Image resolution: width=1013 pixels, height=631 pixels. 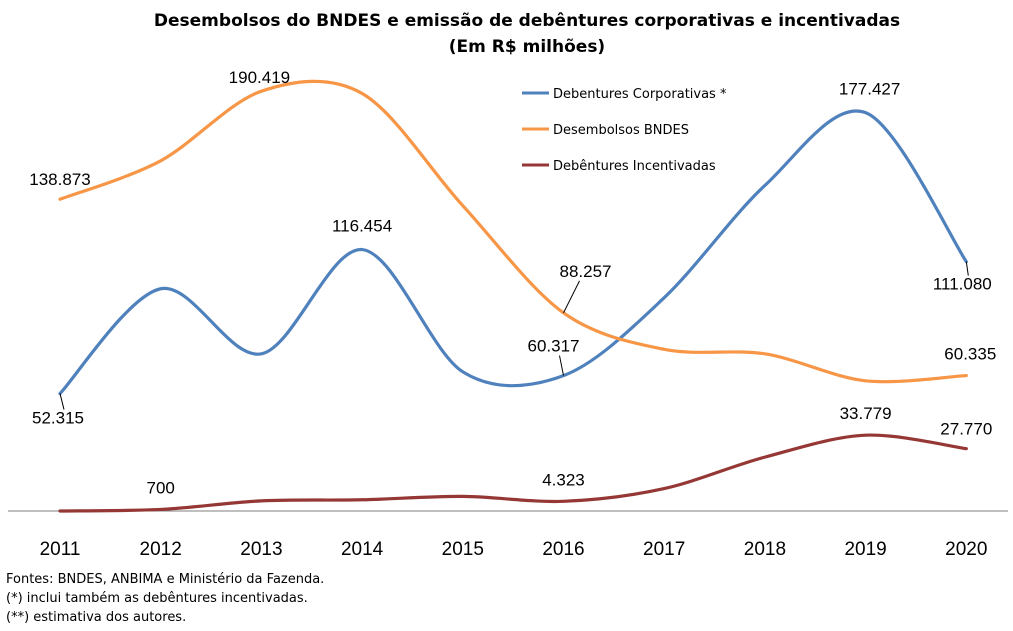 What do you see at coordinates (362, 226) in the screenshot?
I see `data-label-debentures-corporativas-2014: 116.454` at bounding box center [362, 226].